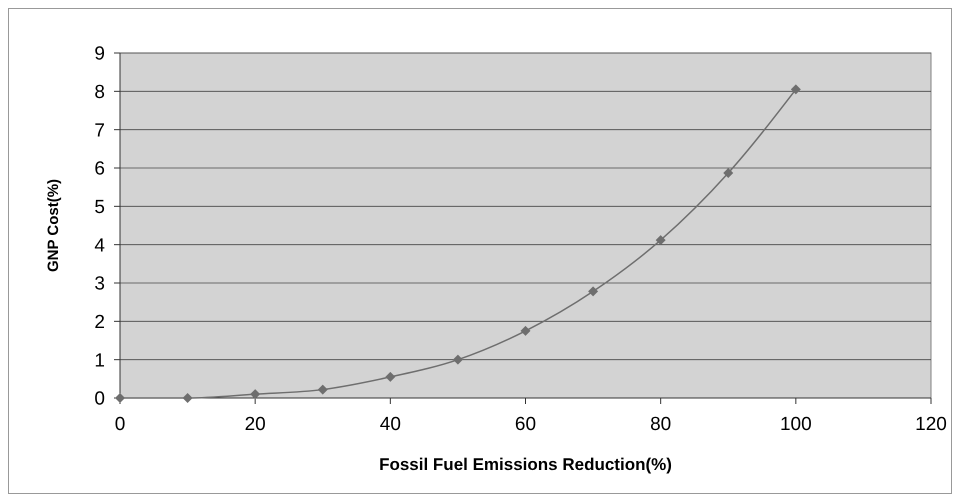 This screenshot has width=960, height=502. Describe the element at coordinates (53, 225) in the screenshot. I see `y-axis-title: GNP Cost(%)` at that location.